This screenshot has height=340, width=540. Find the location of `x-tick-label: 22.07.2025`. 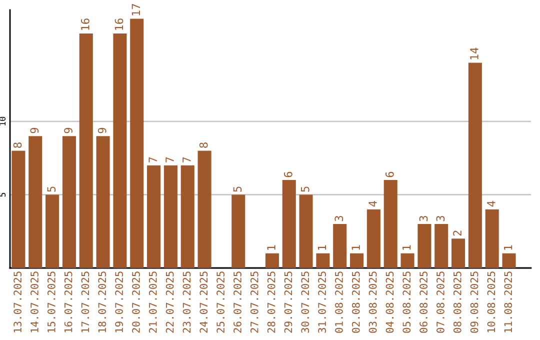

x-tick-label: 22.07.2025 is located at coordinates (170, 302).